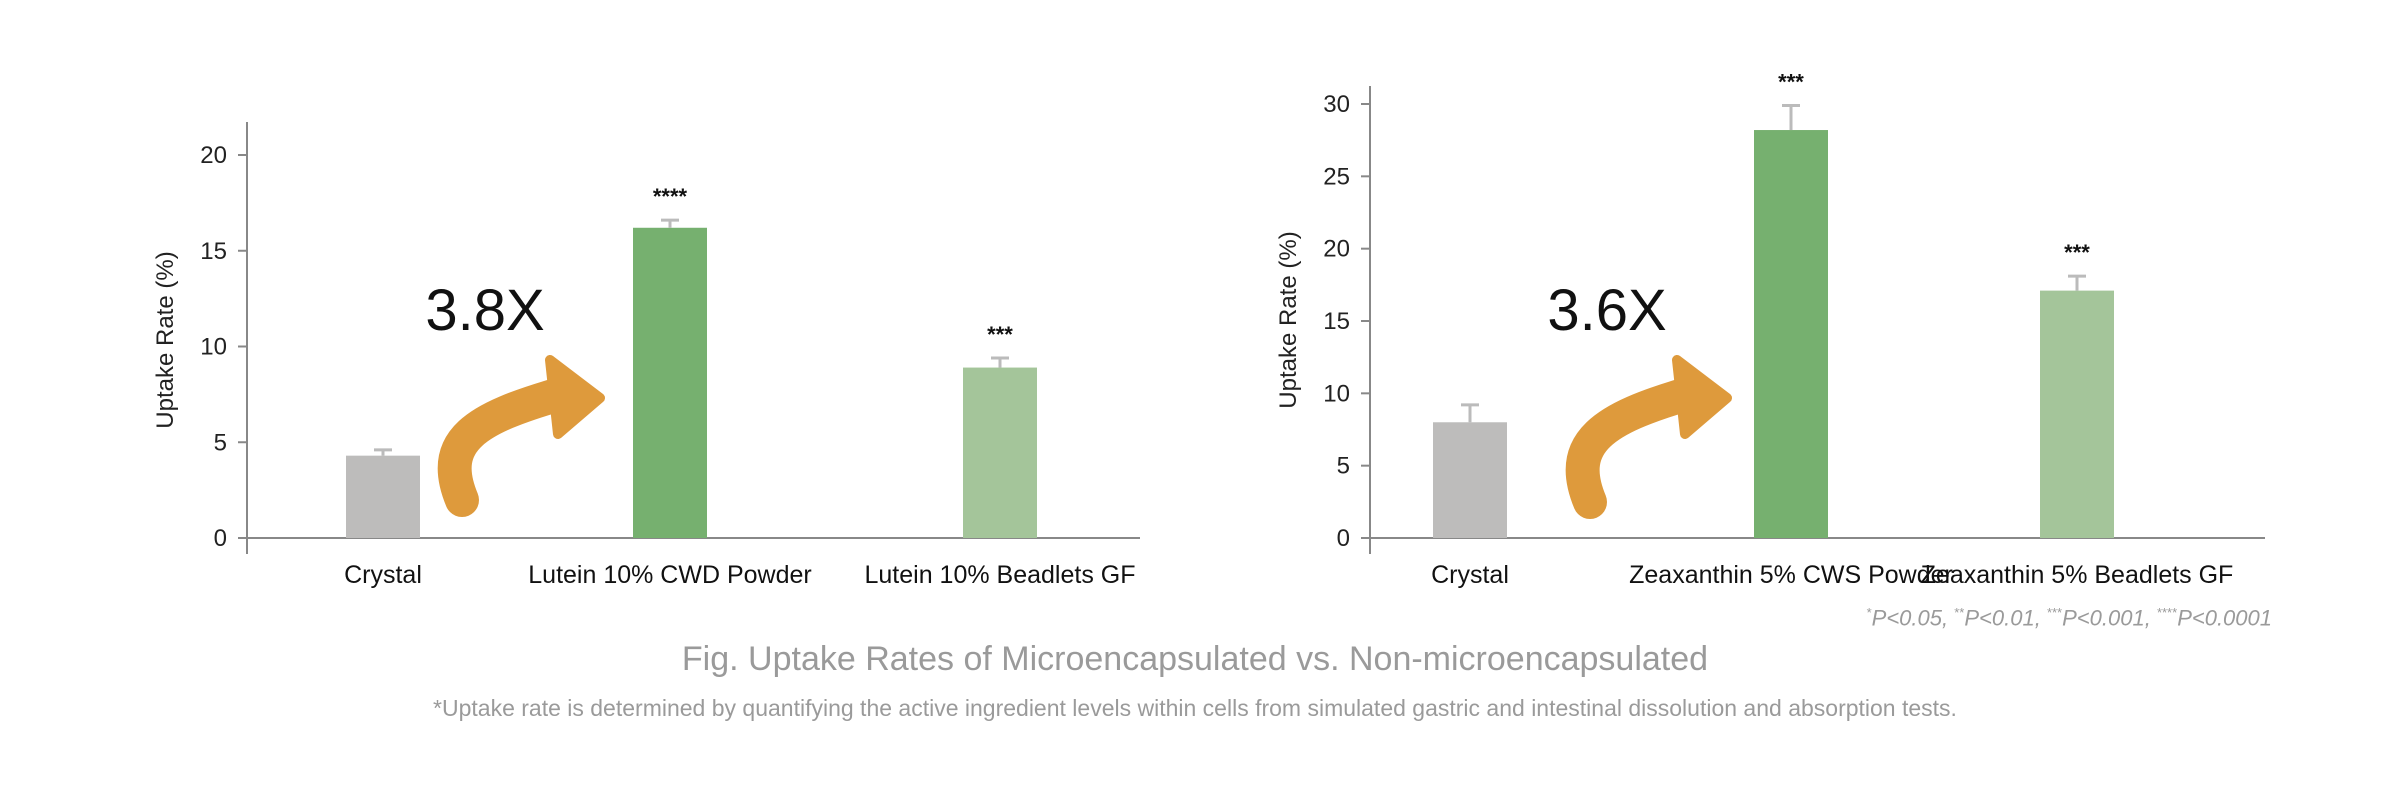 The height and width of the screenshot is (788, 2390). Describe the element at coordinates (670, 196) in the screenshot. I see `significance-label: ****` at that location.